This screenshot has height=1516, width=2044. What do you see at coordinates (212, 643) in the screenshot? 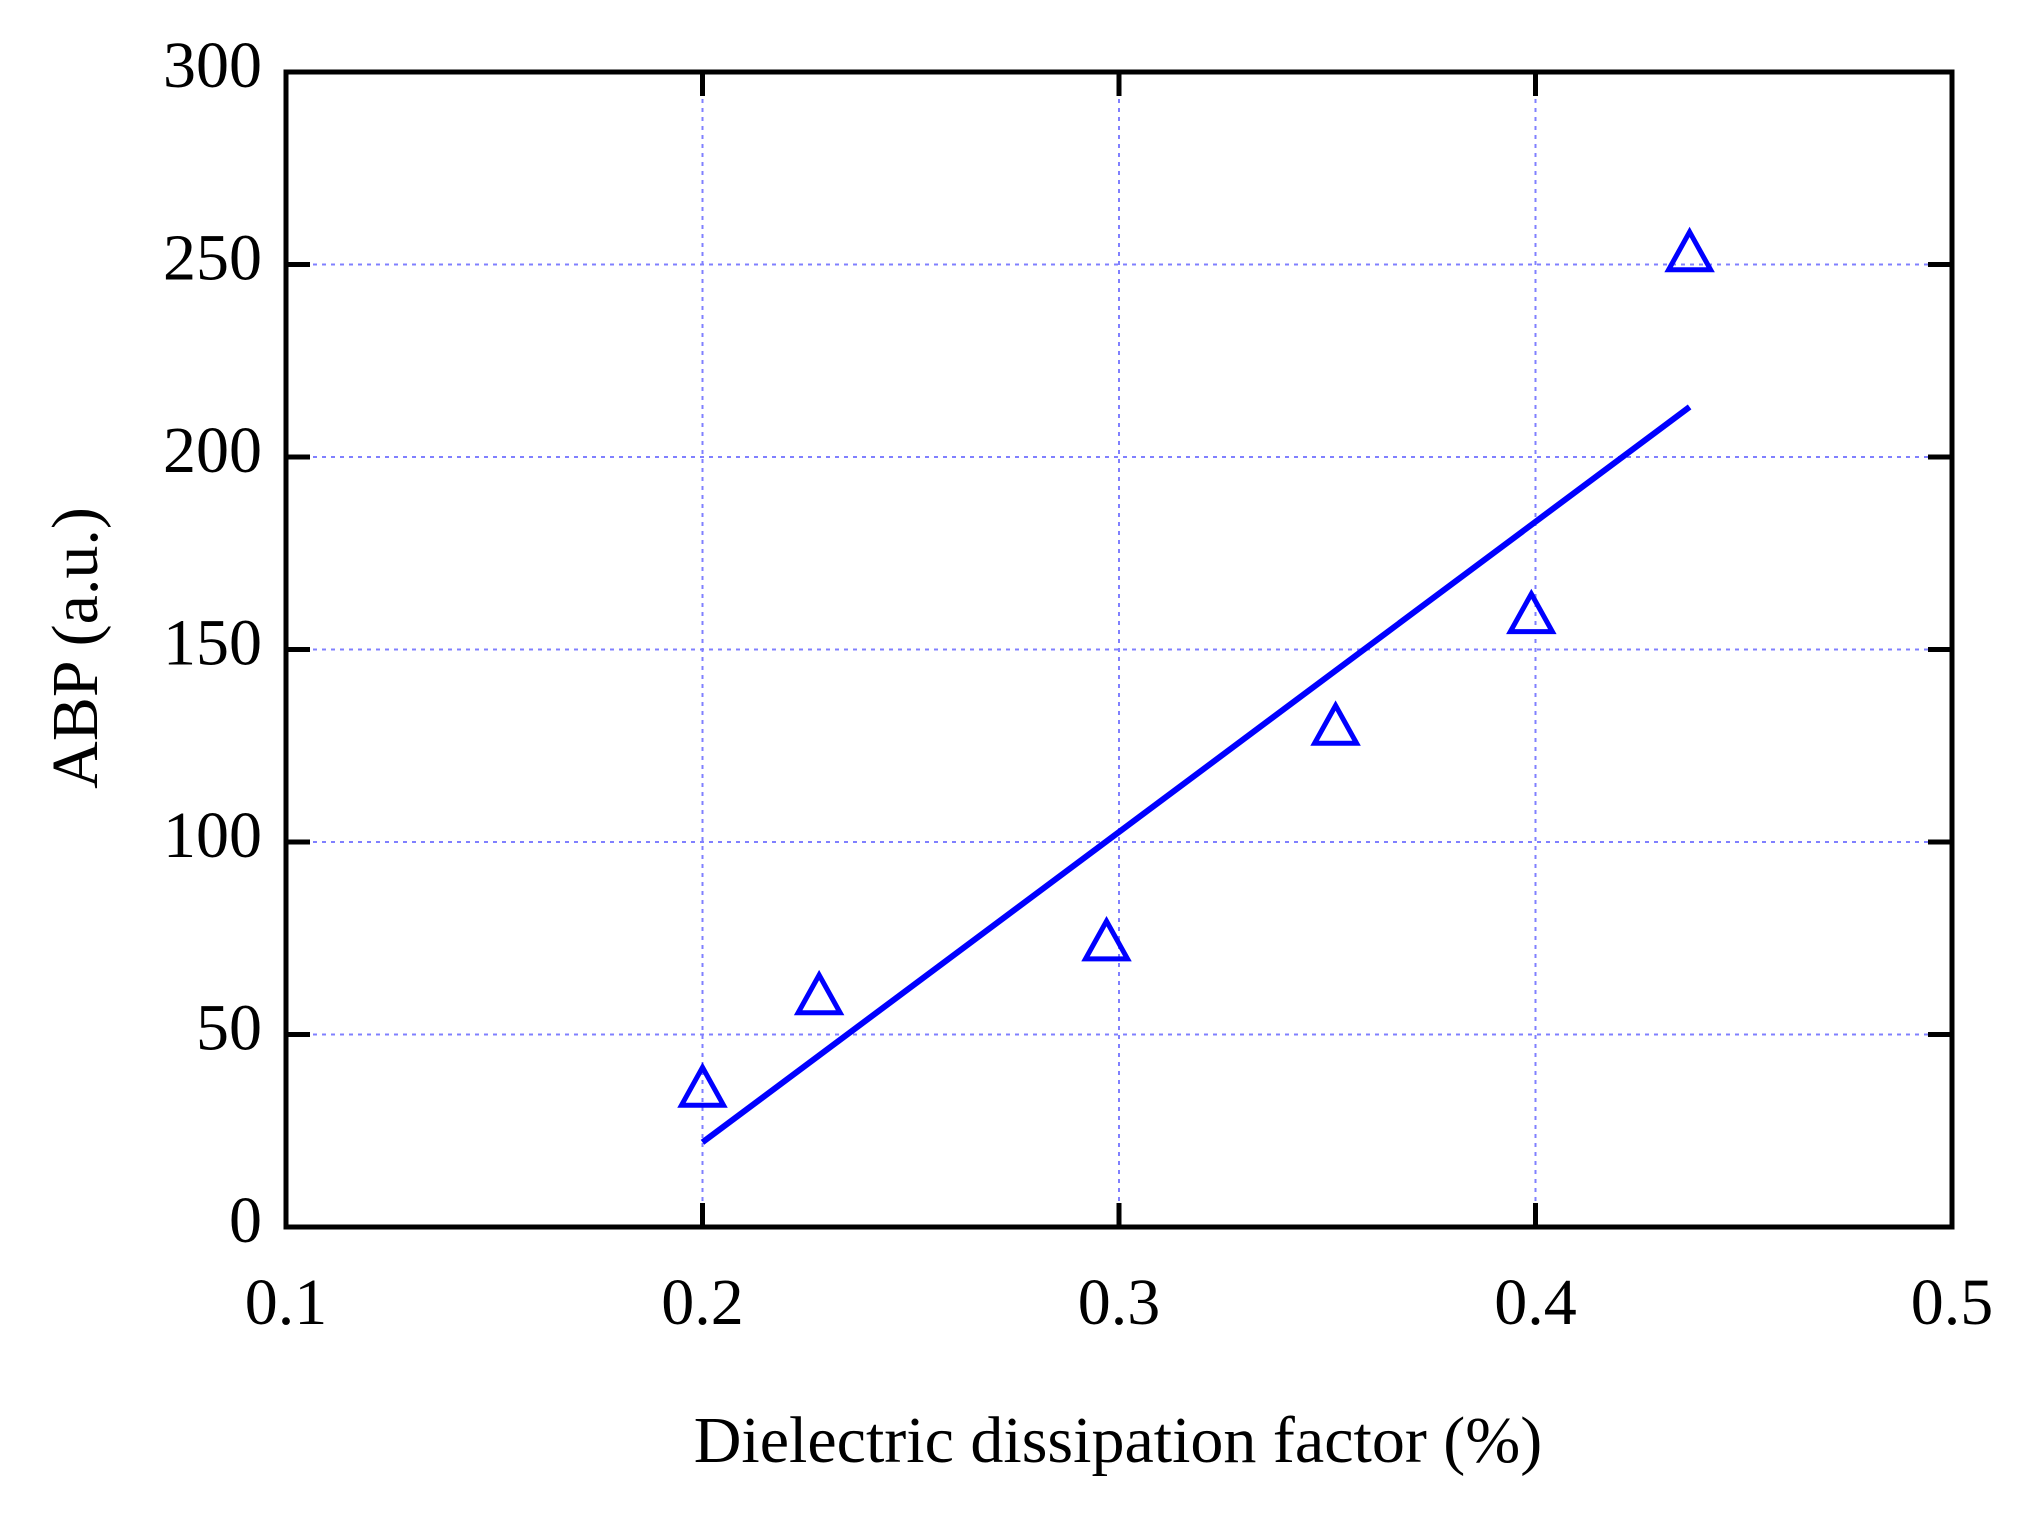
I see `y-tick-label: 150` at bounding box center [212, 643].